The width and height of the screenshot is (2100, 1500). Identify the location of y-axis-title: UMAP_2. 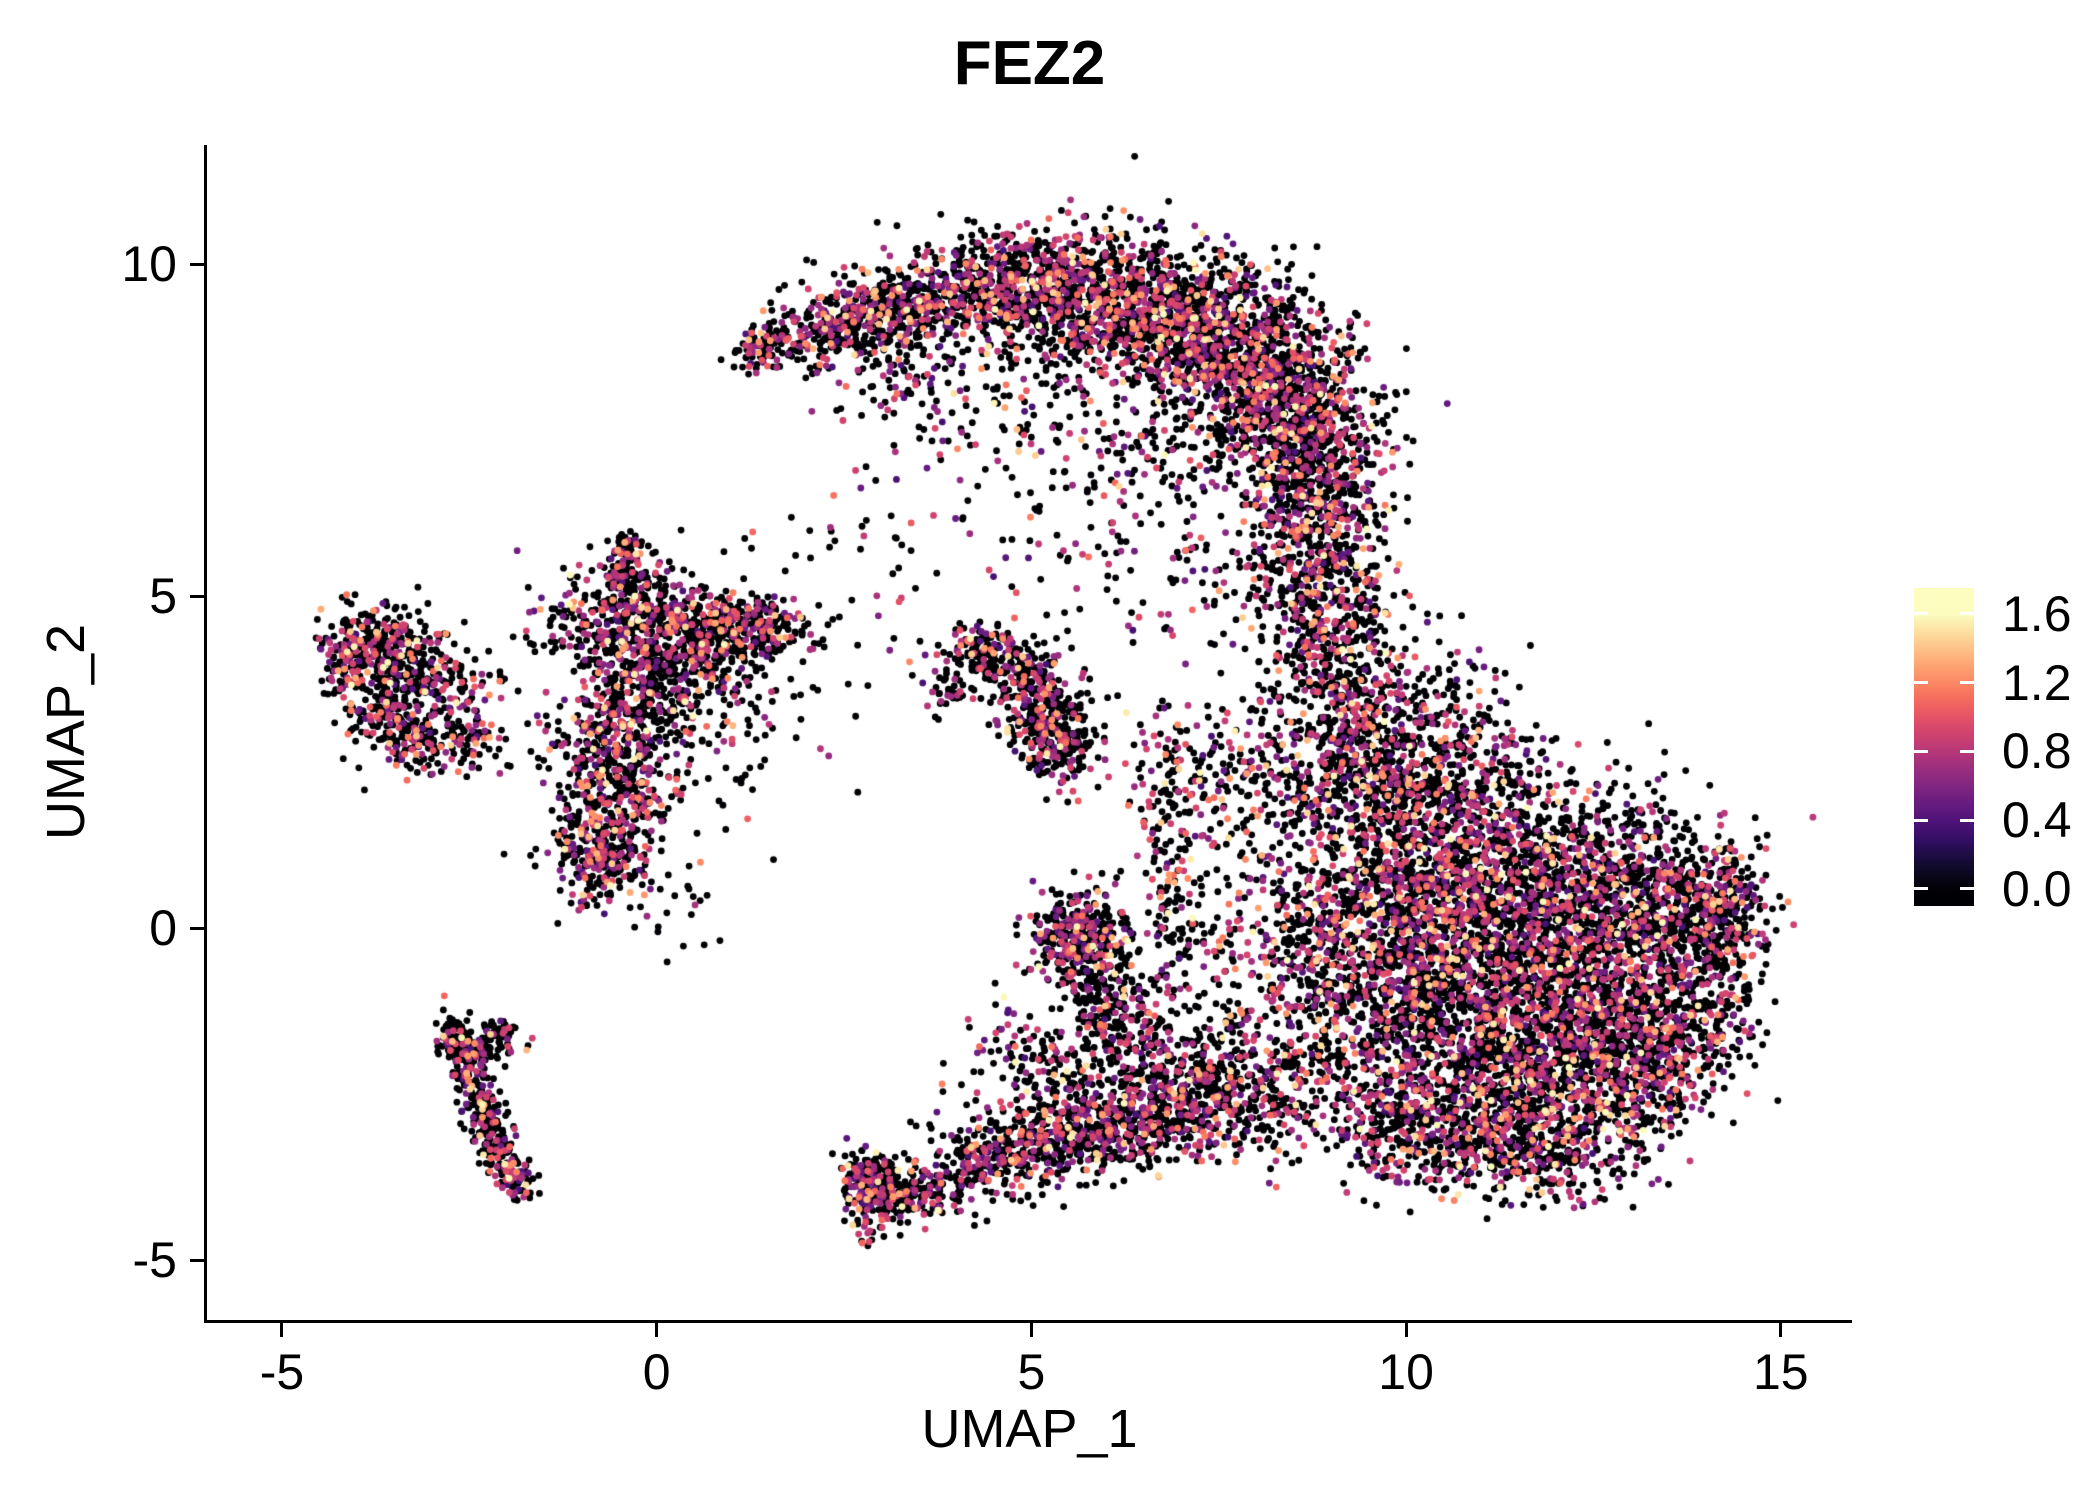
(66, 732).